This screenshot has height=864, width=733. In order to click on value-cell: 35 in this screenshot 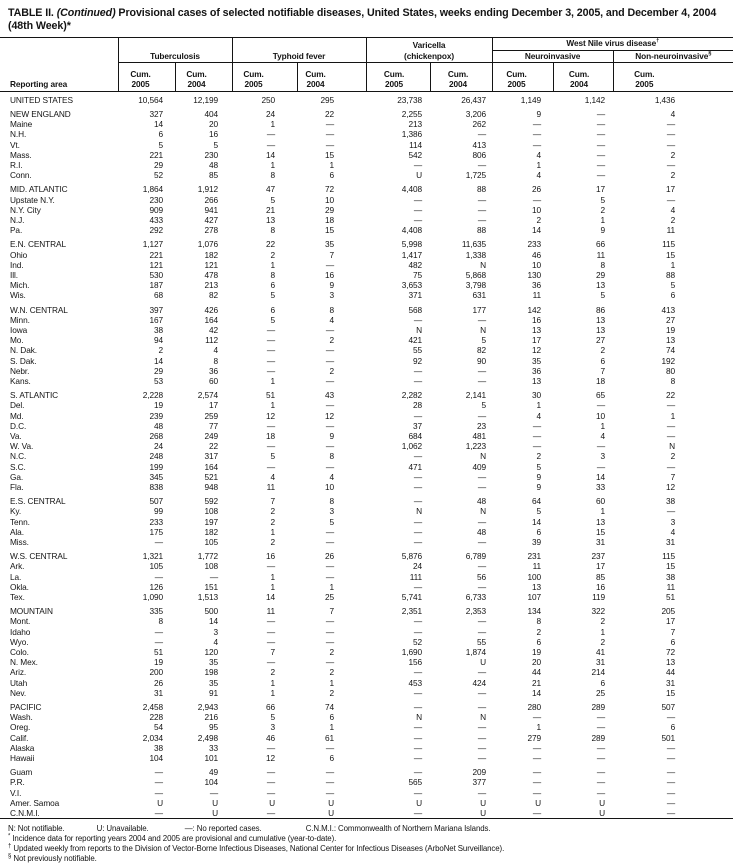, I will do `click(537, 360)`.